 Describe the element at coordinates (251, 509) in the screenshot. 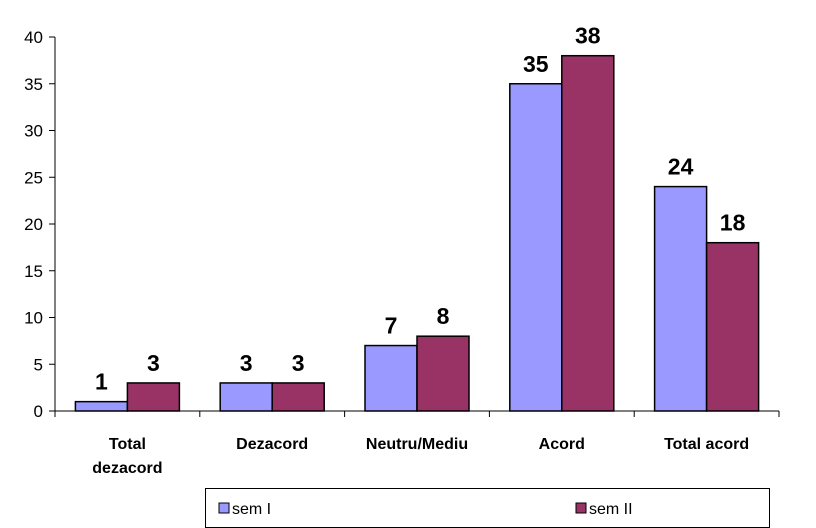

I see `legend-label: sem I` at that location.